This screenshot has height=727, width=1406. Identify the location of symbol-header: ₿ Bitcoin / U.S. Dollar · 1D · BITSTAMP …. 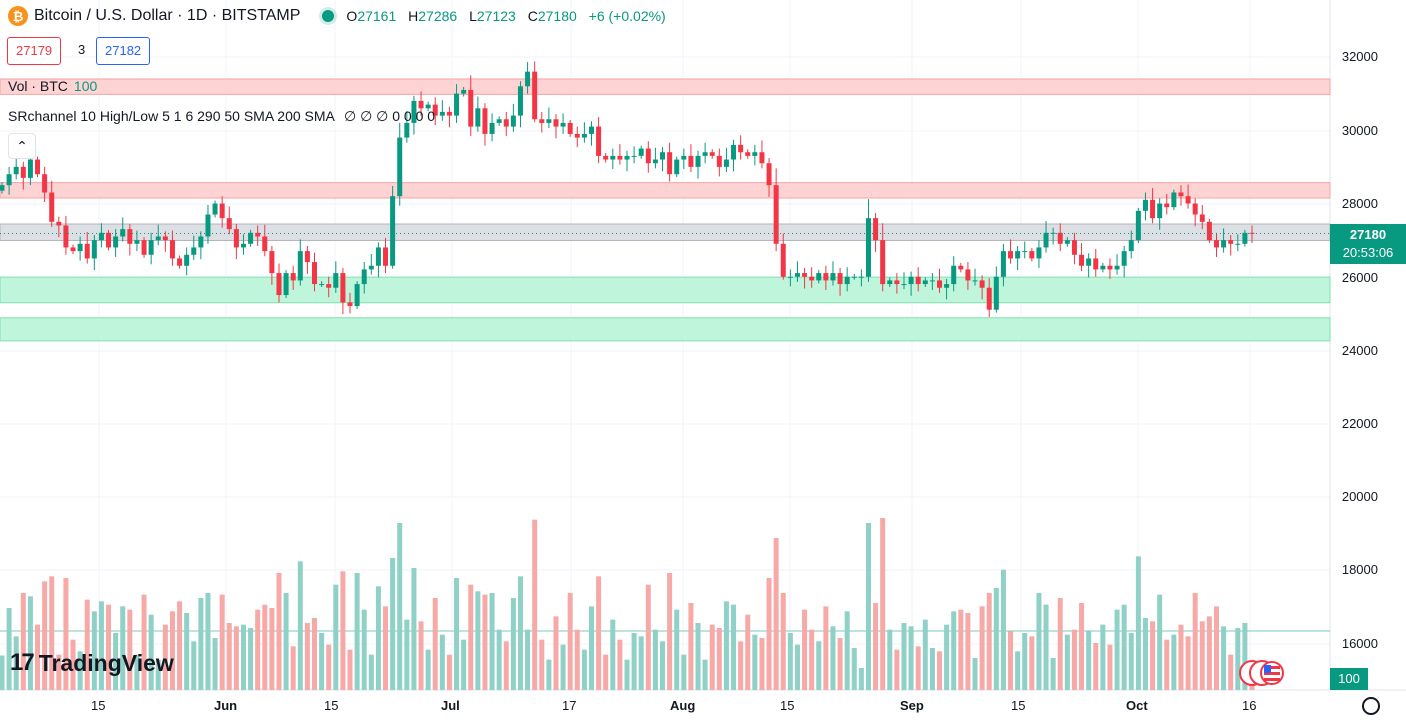
(341, 16).